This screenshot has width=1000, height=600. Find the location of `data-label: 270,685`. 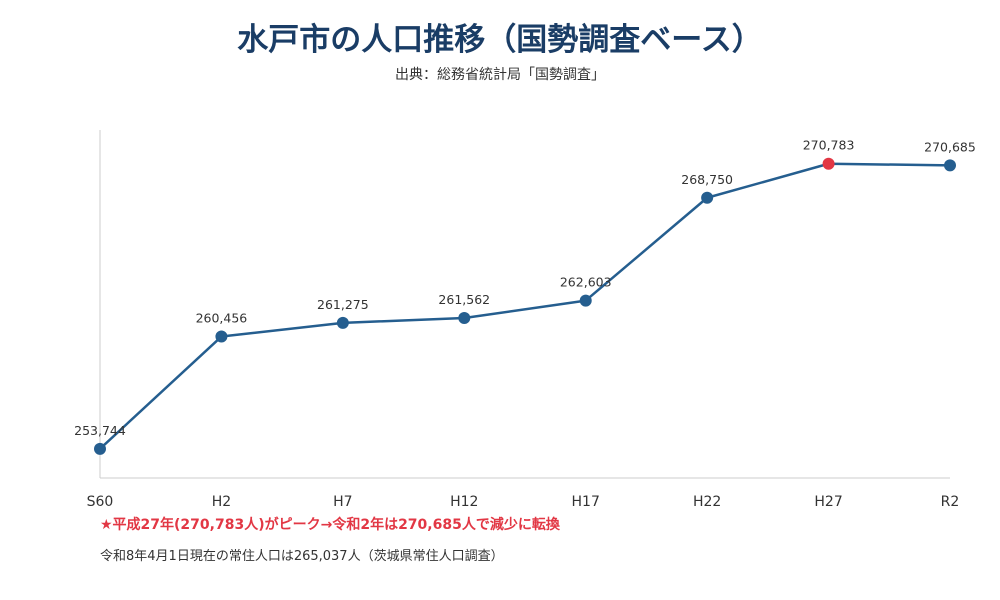

data-label: 270,685 is located at coordinates (950, 146).